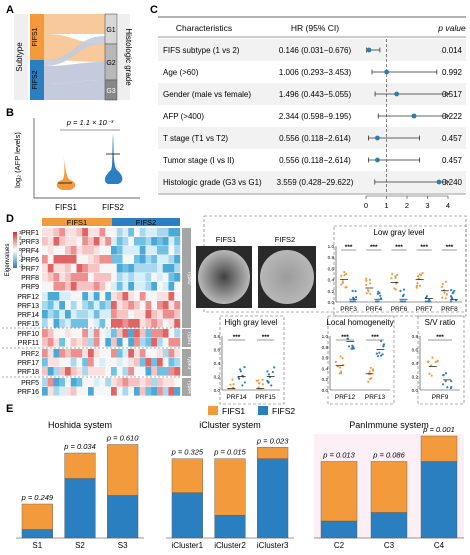  What do you see at coordinates (30, 251) in the screenshot?
I see `heatmap-row-label: PRF4` at bounding box center [30, 251].